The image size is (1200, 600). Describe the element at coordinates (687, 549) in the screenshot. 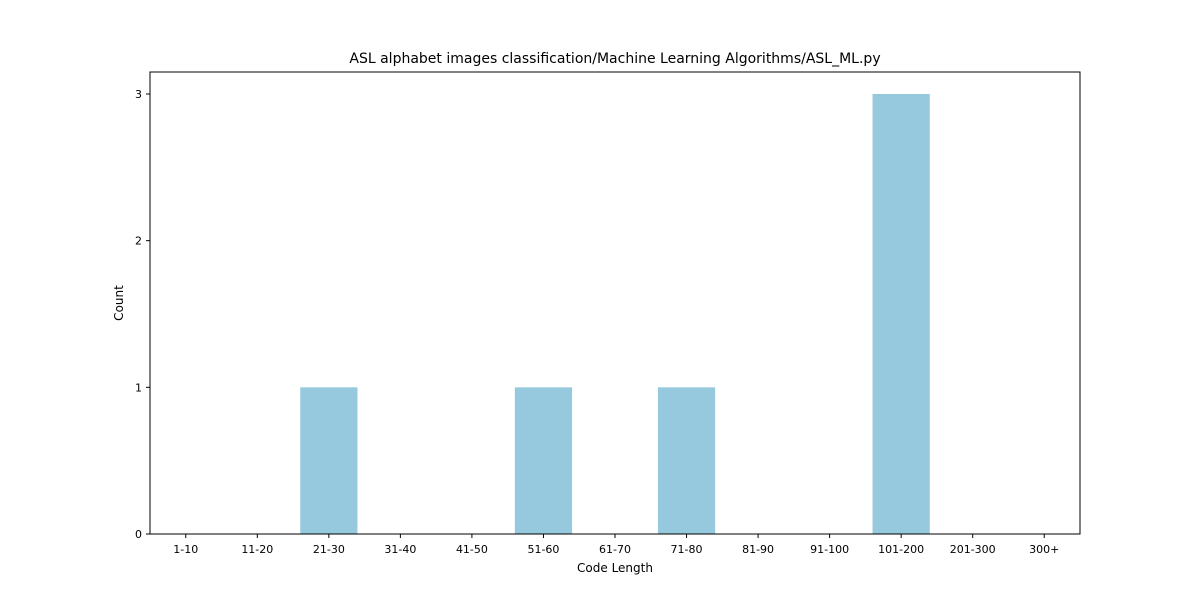

I see `x-tick-label-71-80: 71-80` at that location.